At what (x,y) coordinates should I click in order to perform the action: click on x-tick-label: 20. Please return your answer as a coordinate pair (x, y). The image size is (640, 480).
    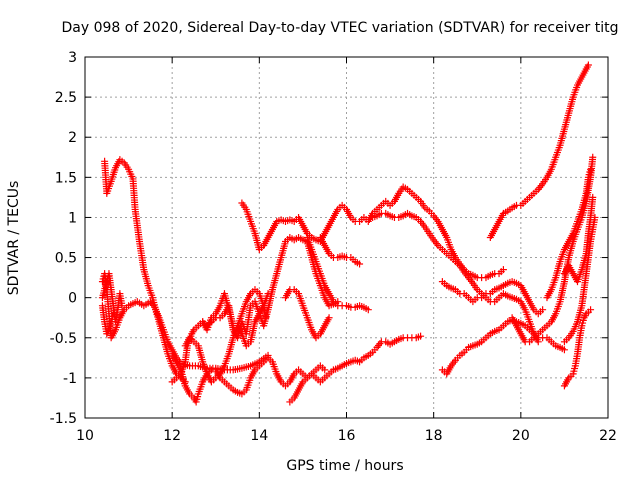
    Looking at the image, I should click on (521, 436).